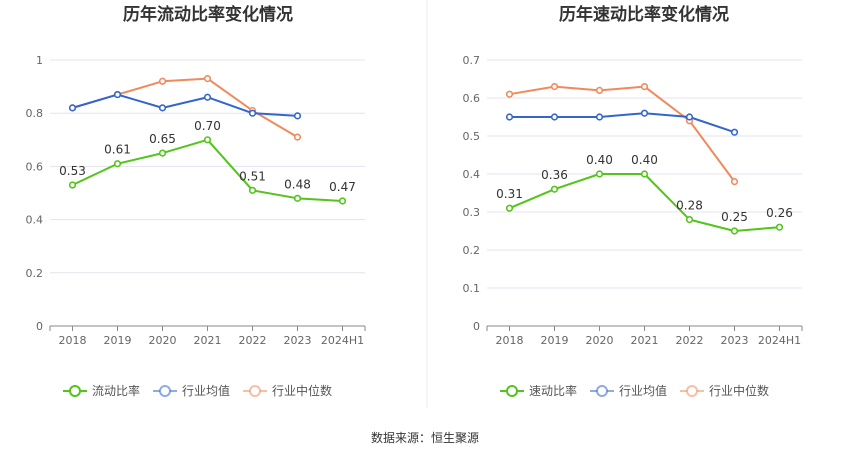 The height and width of the screenshot is (459, 850). I want to click on data-label: 0.65, so click(162, 139).